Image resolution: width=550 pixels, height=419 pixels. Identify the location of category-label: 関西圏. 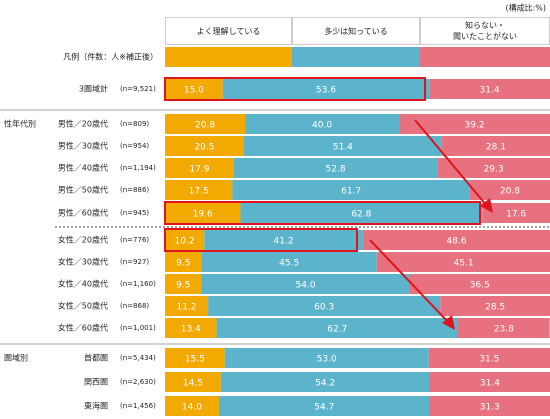
(96, 382).